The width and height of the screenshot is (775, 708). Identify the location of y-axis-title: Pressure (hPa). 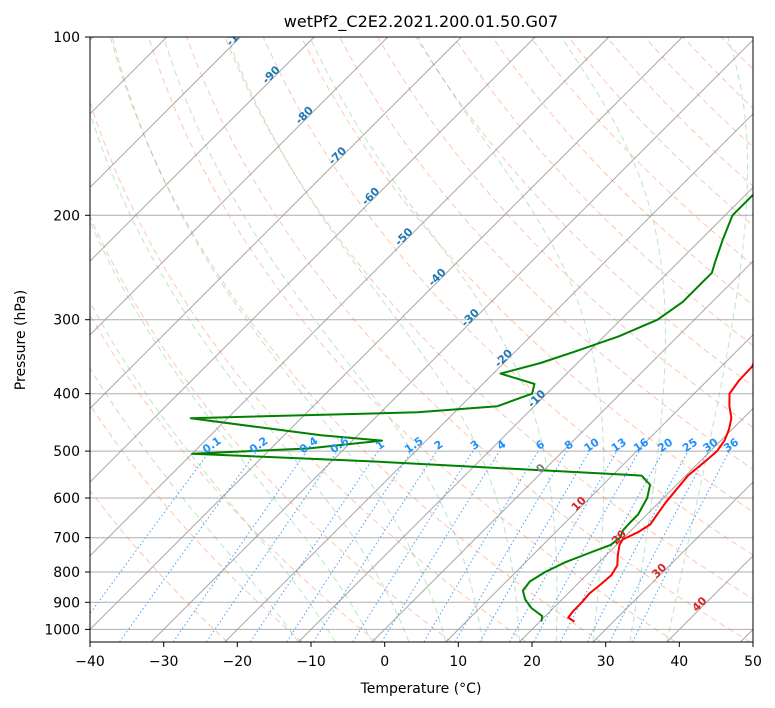
(21, 340).